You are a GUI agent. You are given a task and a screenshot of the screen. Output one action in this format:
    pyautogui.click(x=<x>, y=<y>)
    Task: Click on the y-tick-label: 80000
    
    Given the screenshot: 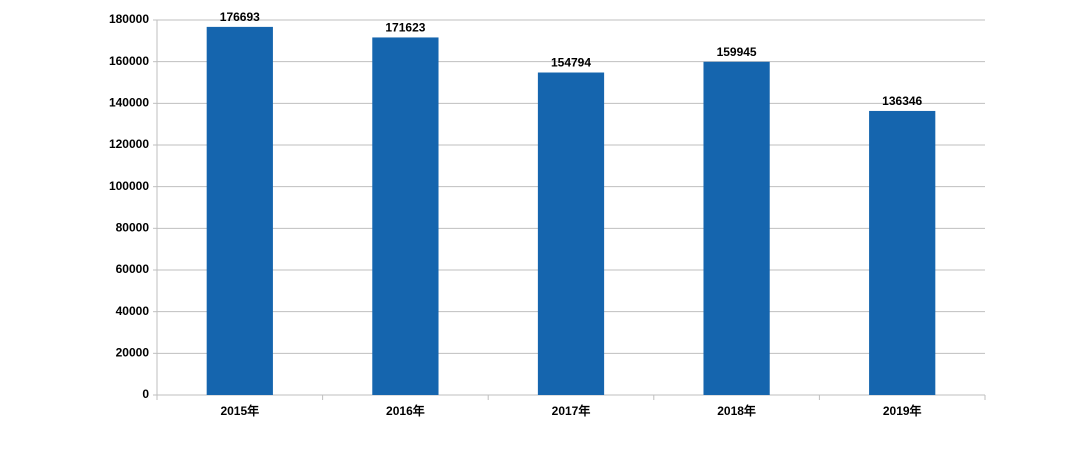 What is the action you would take?
    pyautogui.click(x=133, y=228)
    